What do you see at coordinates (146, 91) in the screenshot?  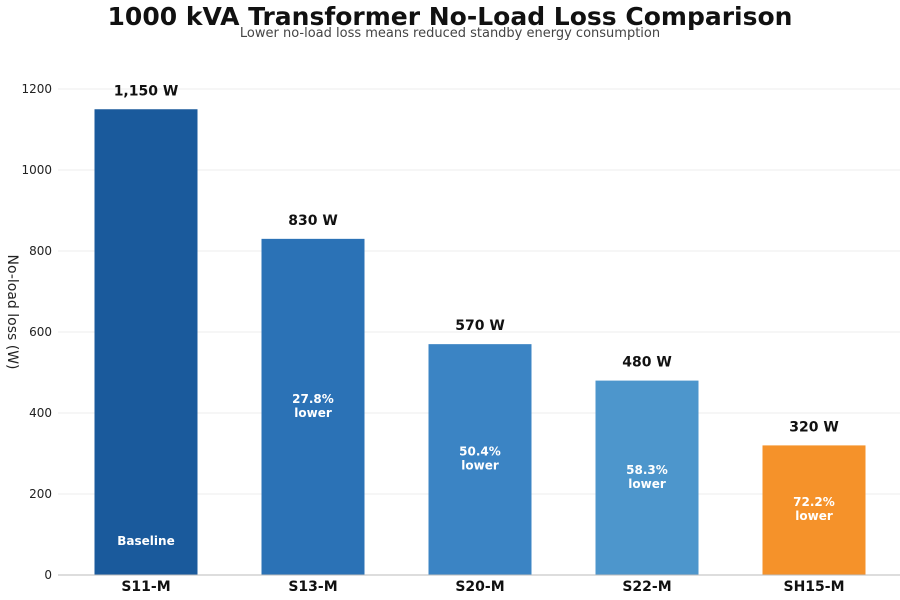 I see `value-label: 1,150 W` at bounding box center [146, 91].